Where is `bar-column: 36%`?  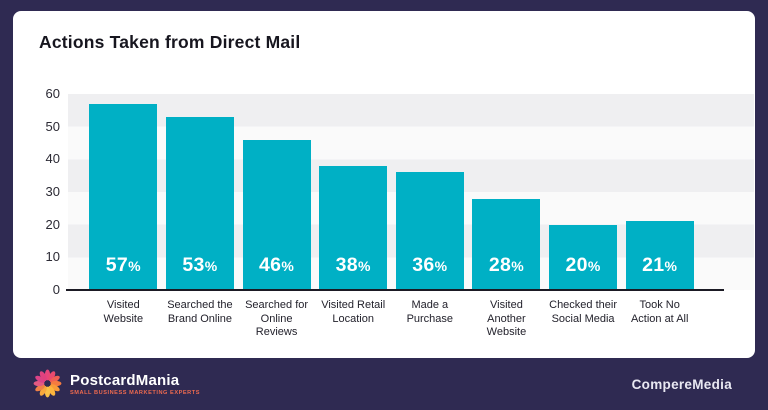
bar-column: 36% is located at coordinates (430, 192).